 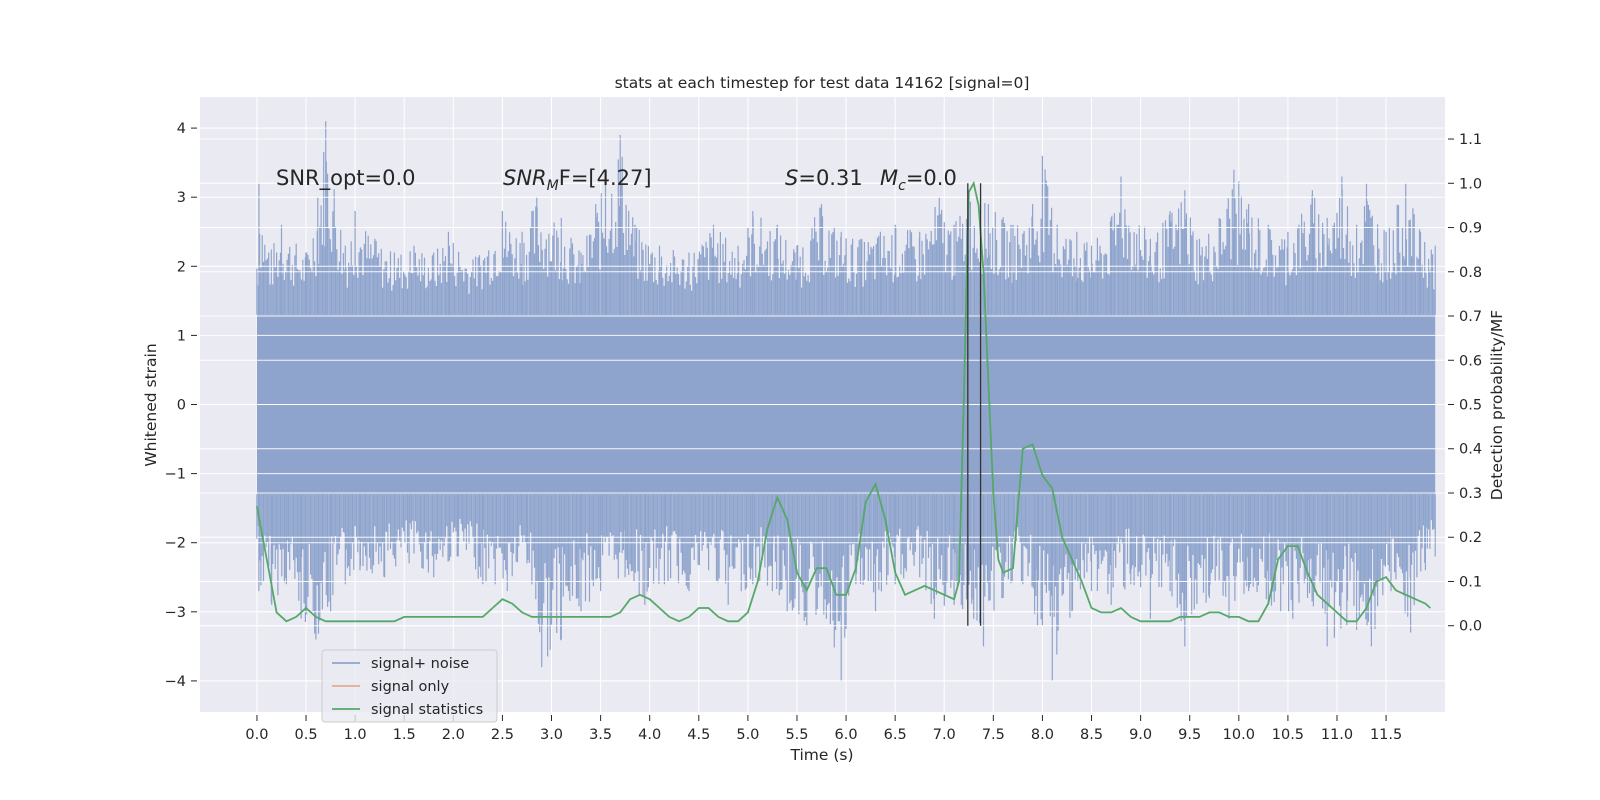 What do you see at coordinates (1470, 361) in the screenshot?
I see `y2-tick-label: 0.6` at bounding box center [1470, 361].